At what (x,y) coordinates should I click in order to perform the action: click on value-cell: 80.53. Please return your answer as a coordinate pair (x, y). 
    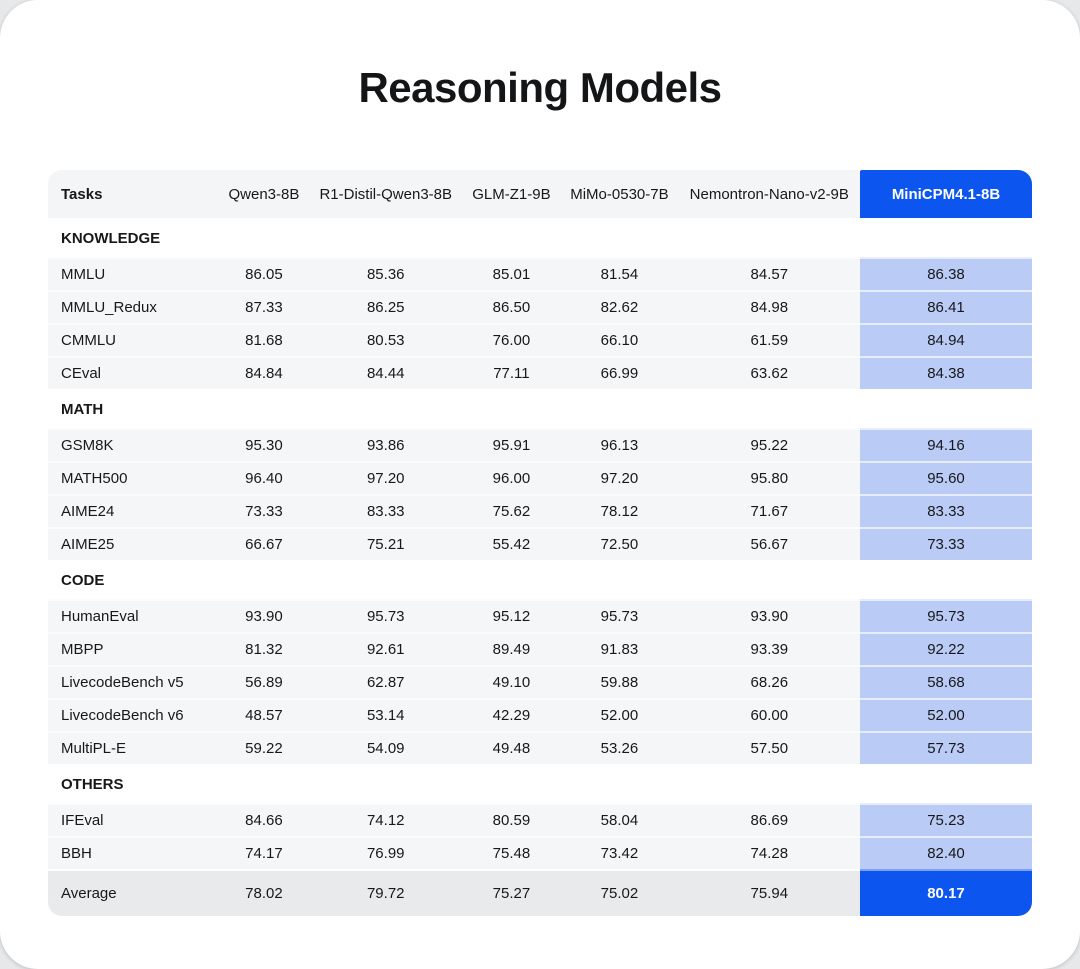
    Looking at the image, I should click on (385, 339).